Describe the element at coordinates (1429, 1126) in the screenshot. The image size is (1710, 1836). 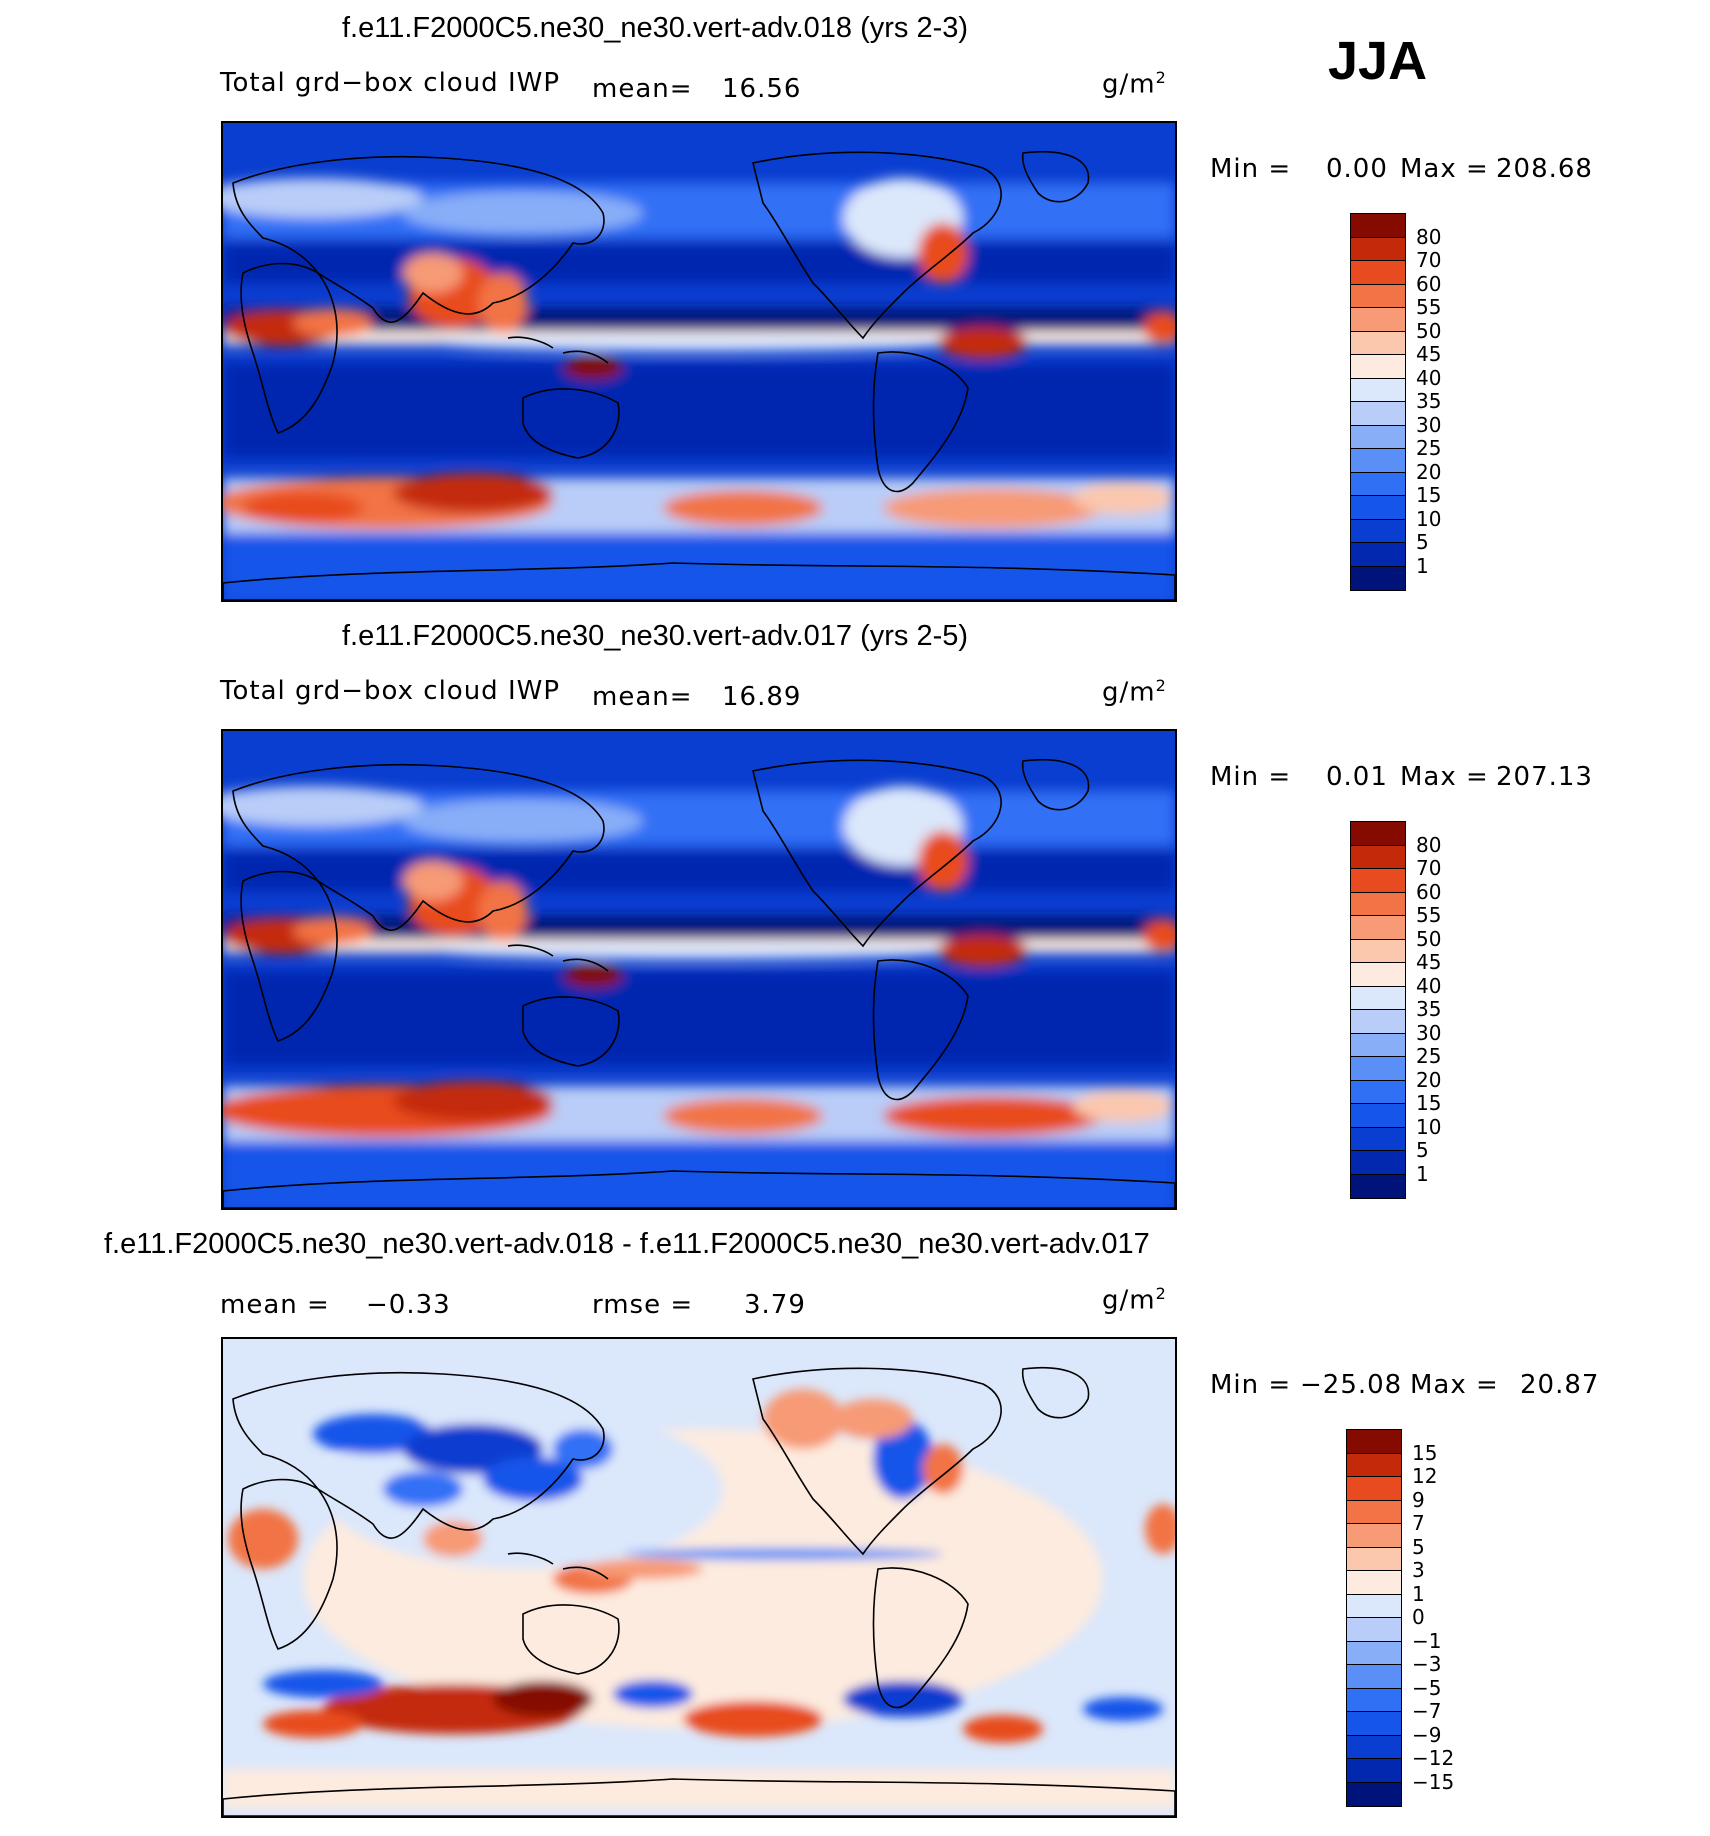
I see `colorbar-tick-label: 10` at that location.